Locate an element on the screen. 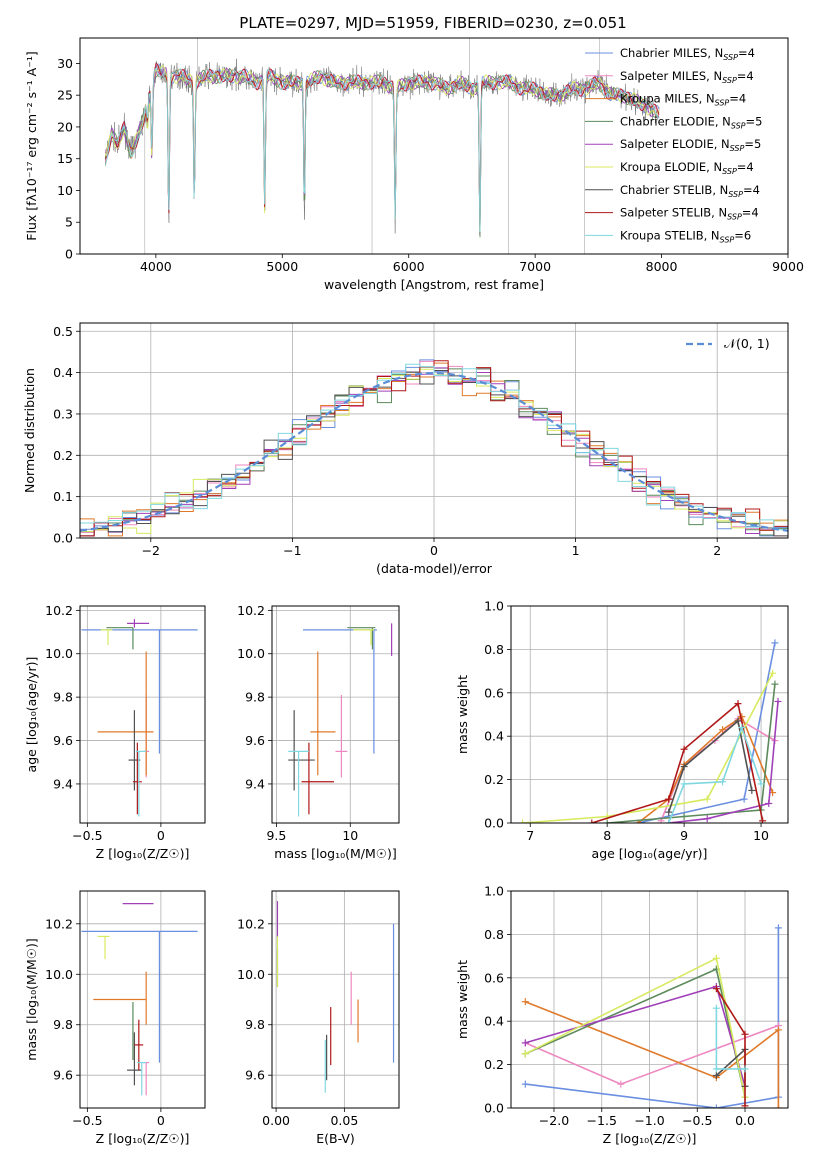 This screenshot has height=1170, width=819. x-tick-label: 7 is located at coordinates (530, 835).